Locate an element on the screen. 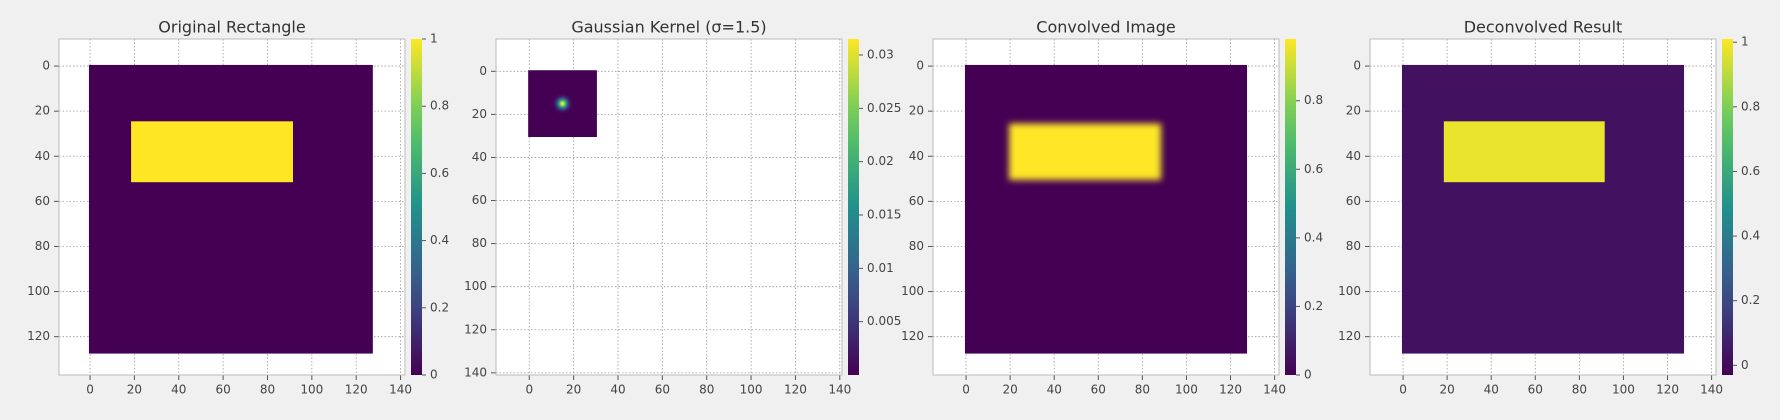 Image resolution: width=1780 pixels, height=420 pixels. panel-title: Deconvolved Result is located at coordinates (1543, 27).